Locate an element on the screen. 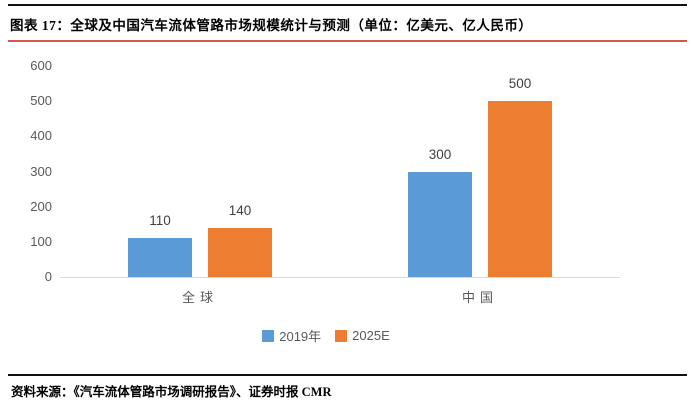 The width and height of the screenshot is (695, 401). footer-divider is located at coordinates (347, 375).